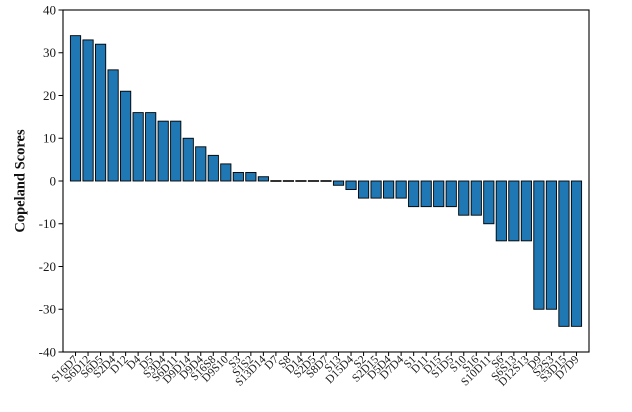  Describe the element at coordinates (47, 309) in the screenshot. I see `y-tick-label: -30` at that location.